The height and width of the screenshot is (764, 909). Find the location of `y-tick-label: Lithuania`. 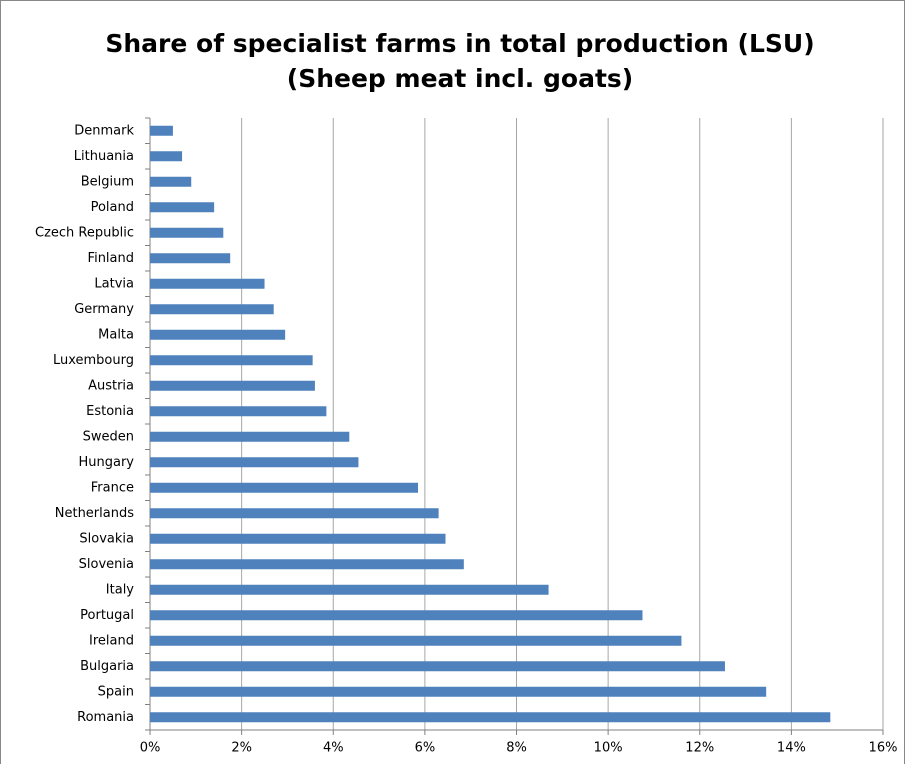

y-tick-label: Lithuania is located at coordinates (104, 156).